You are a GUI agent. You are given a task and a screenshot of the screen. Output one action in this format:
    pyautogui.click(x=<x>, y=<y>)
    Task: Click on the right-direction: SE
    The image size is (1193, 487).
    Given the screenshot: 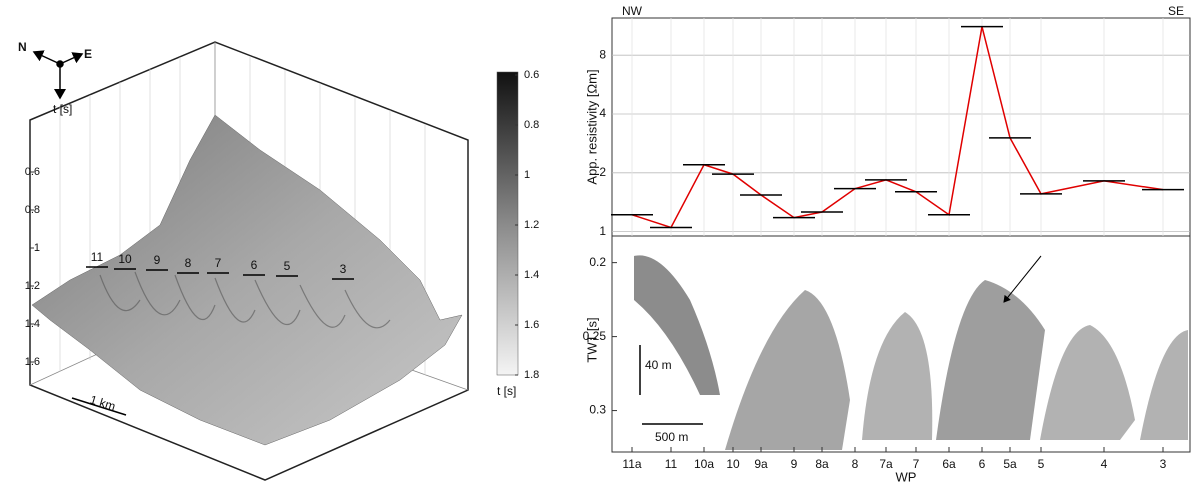 What is the action you would take?
    pyautogui.click(x=1176, y=11)
    